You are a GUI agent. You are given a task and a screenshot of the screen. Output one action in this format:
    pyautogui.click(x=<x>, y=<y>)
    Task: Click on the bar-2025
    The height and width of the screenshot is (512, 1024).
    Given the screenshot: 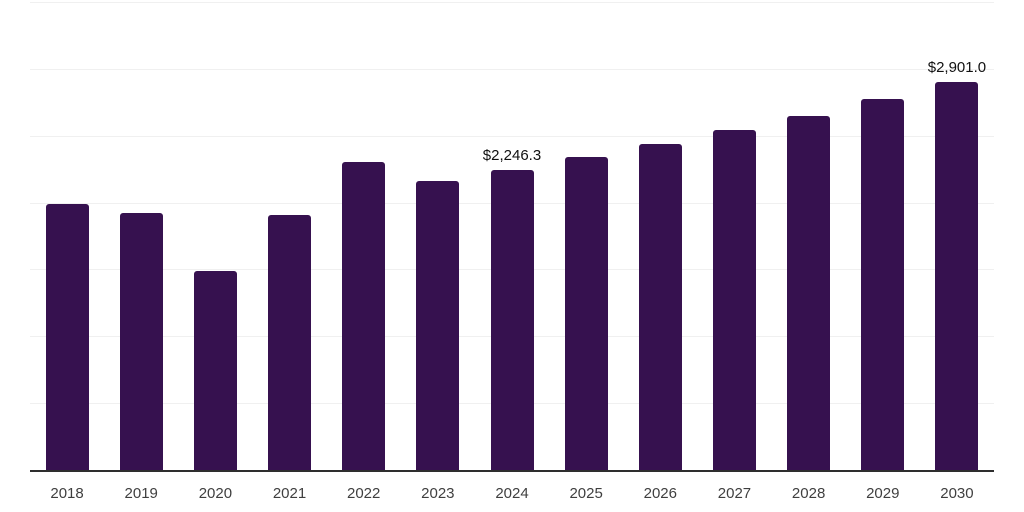 What is the action you would take?
    pyautogui.click(x=586, y=313)
    